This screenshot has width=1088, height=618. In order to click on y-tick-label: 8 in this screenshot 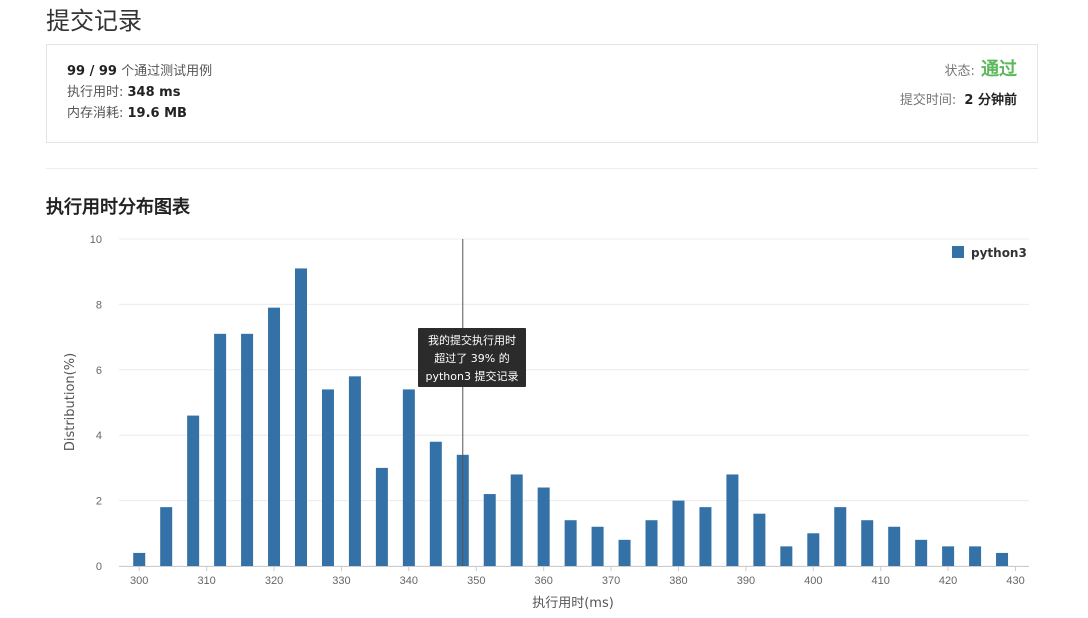, I will do `click(99, 305)`.